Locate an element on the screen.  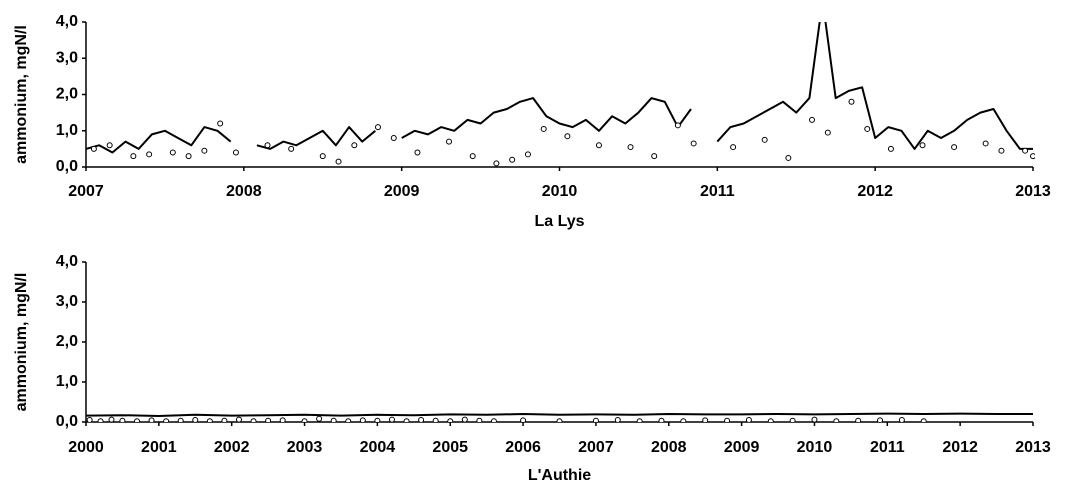
x-tick-label: 2000 is located at coordinates (86, 447).